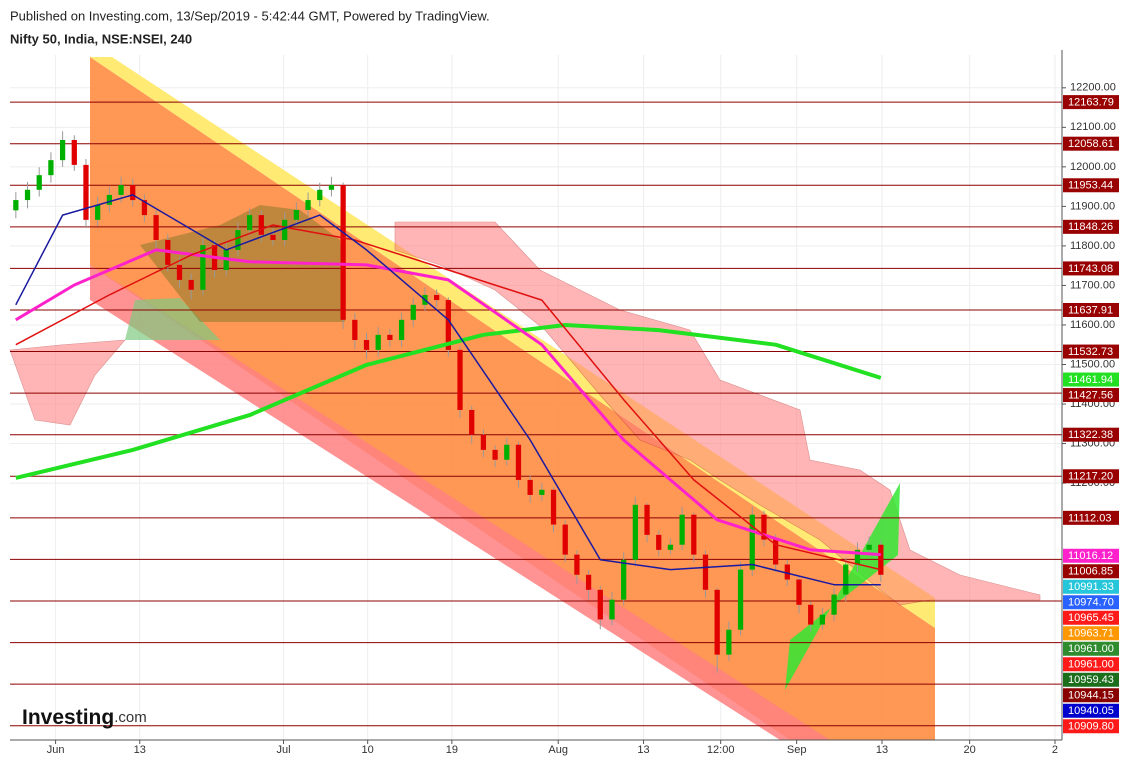 This screenshot has height=763, width=1126. What do you see at coordinates (1091, 665) in the screenshot?
I see `price-tag-label: 10961.00` at bounding box center [1091, 665].